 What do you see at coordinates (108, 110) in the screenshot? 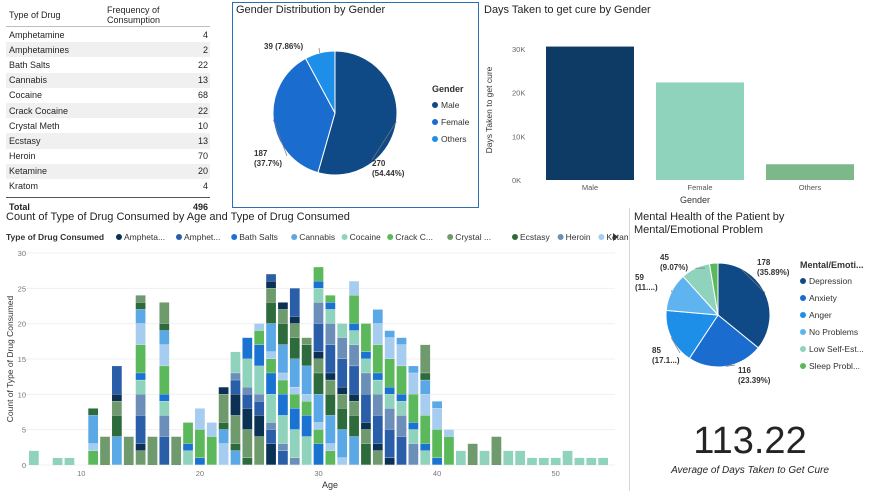
I see `table-row: Crack Cocaine 22` at bounding box center [108, 110].